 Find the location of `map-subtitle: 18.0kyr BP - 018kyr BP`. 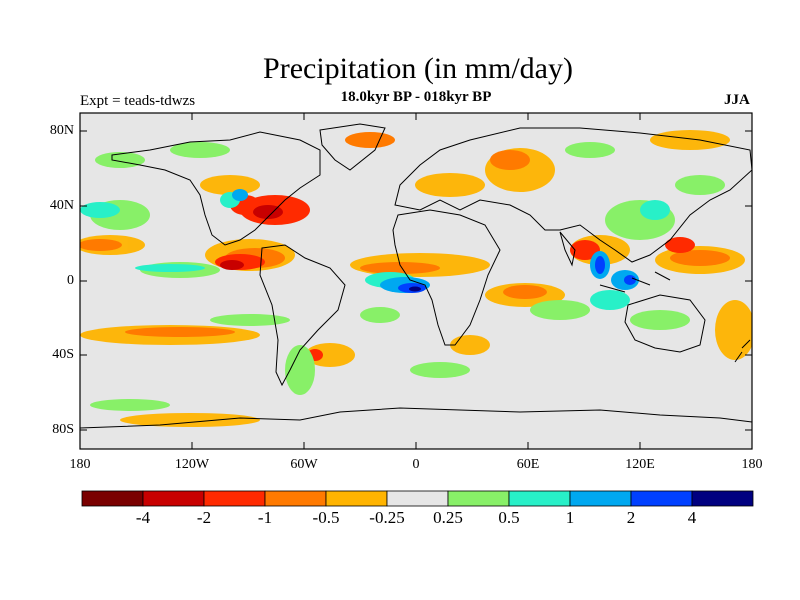

map-subtitle: 18.0kyr BP - 018kyr BP is located at coordinates (416, 97).